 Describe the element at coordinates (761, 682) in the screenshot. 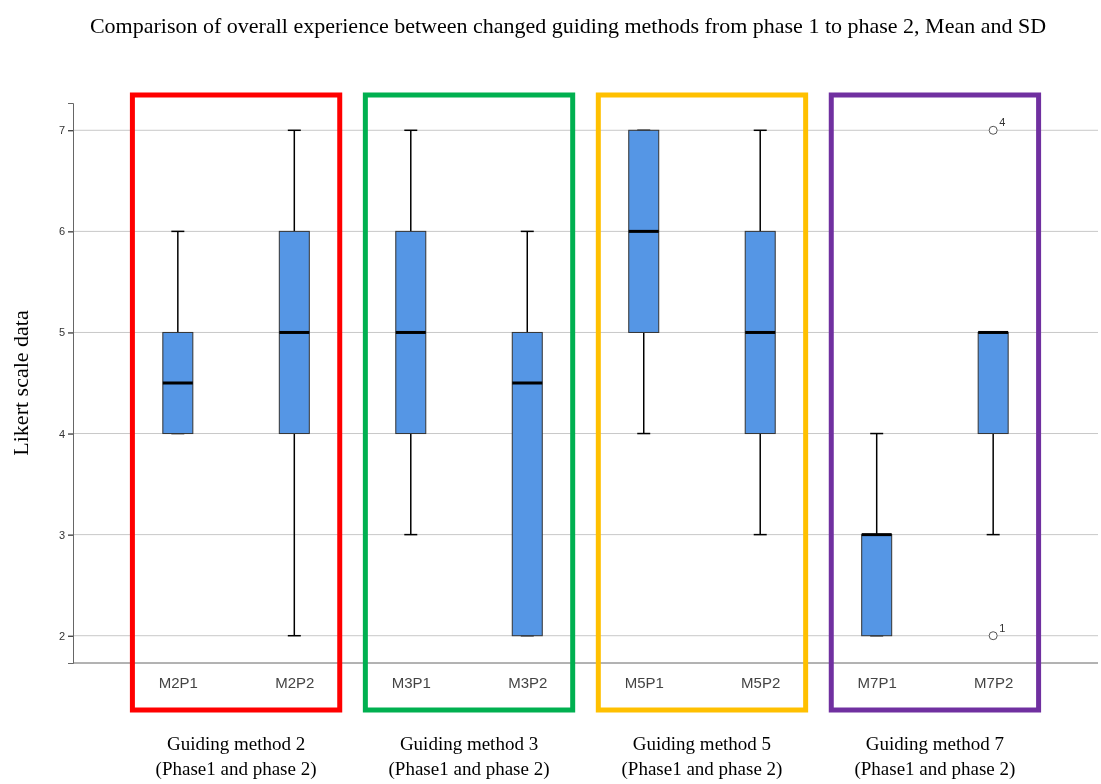

I see `x-tick-label: M5P2` at that location.